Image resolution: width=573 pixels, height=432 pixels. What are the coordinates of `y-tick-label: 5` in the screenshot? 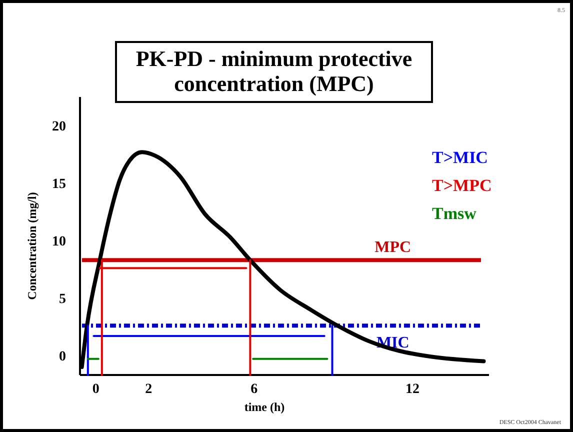 It's located at (62, 300).